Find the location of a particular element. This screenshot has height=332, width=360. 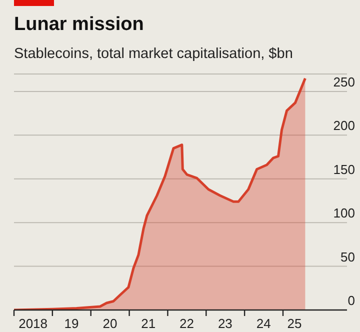

y-tick-label: 100 is located at coordinates (344, 213).